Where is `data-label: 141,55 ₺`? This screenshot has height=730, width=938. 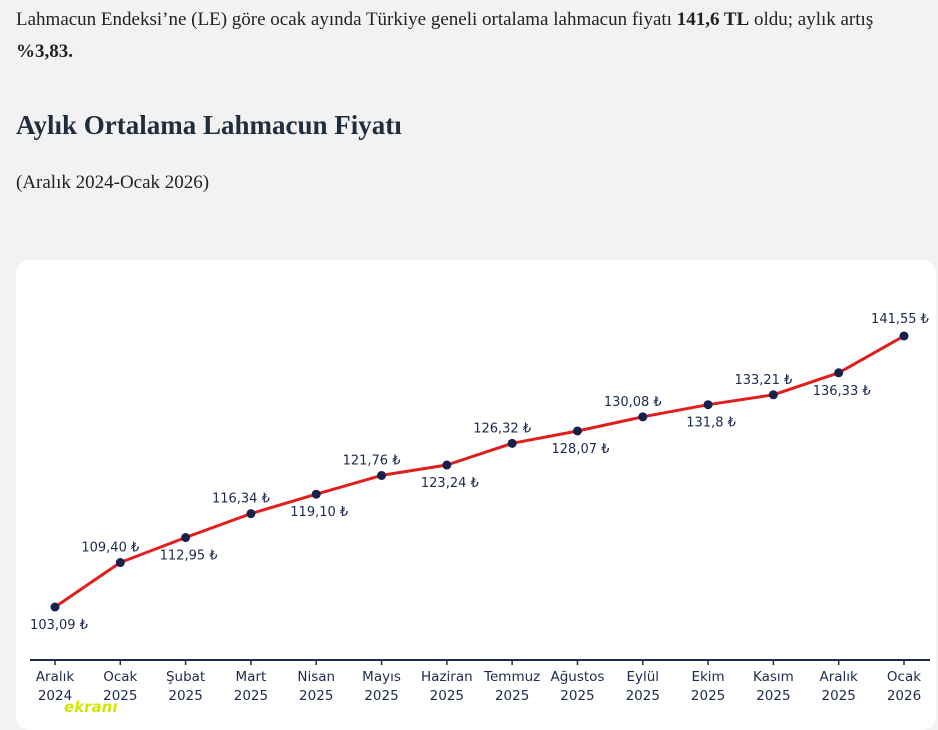 data-label: 141,55 ₺ is located at coordinates (900, 319).